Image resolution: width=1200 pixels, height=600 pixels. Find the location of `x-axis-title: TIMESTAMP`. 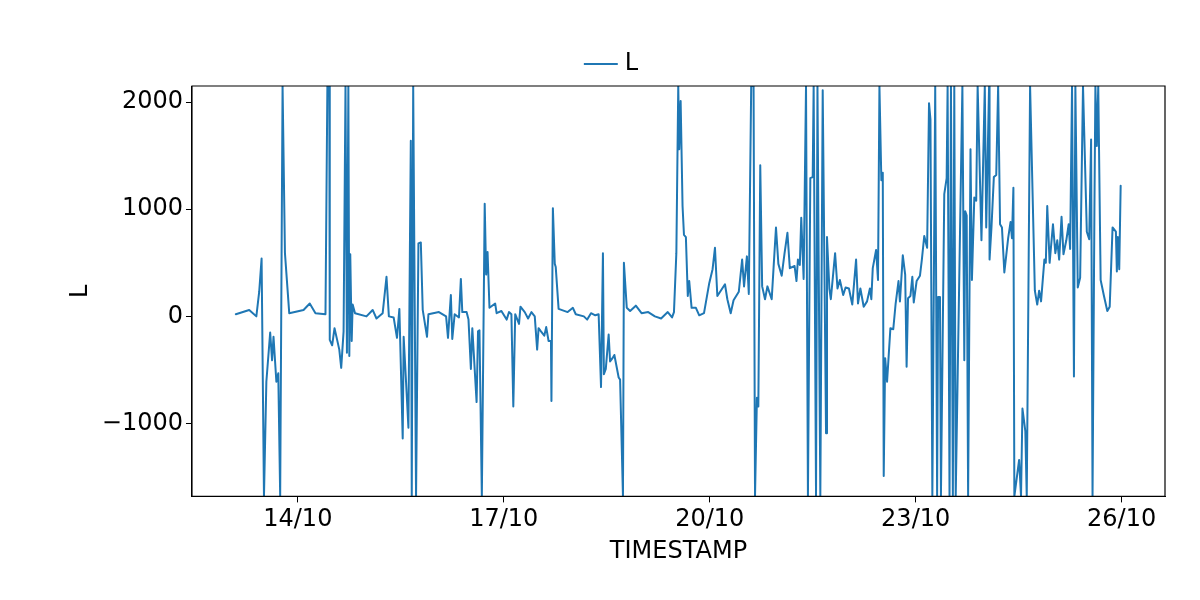

x-axis-title: TIMESTAMP is located at coordinates (678, 549).